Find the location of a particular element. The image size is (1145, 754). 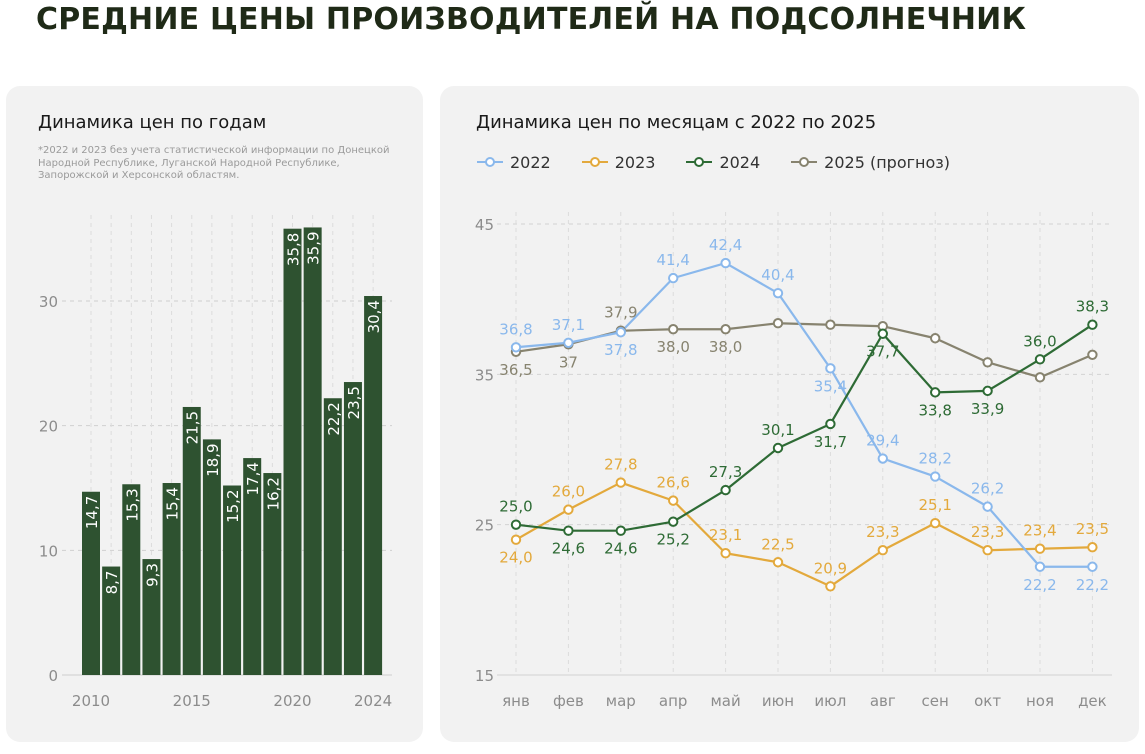

monthly-chart-legend: 2022 2023 2024 2025 (прогноз) is located at coordinates (713, 162).